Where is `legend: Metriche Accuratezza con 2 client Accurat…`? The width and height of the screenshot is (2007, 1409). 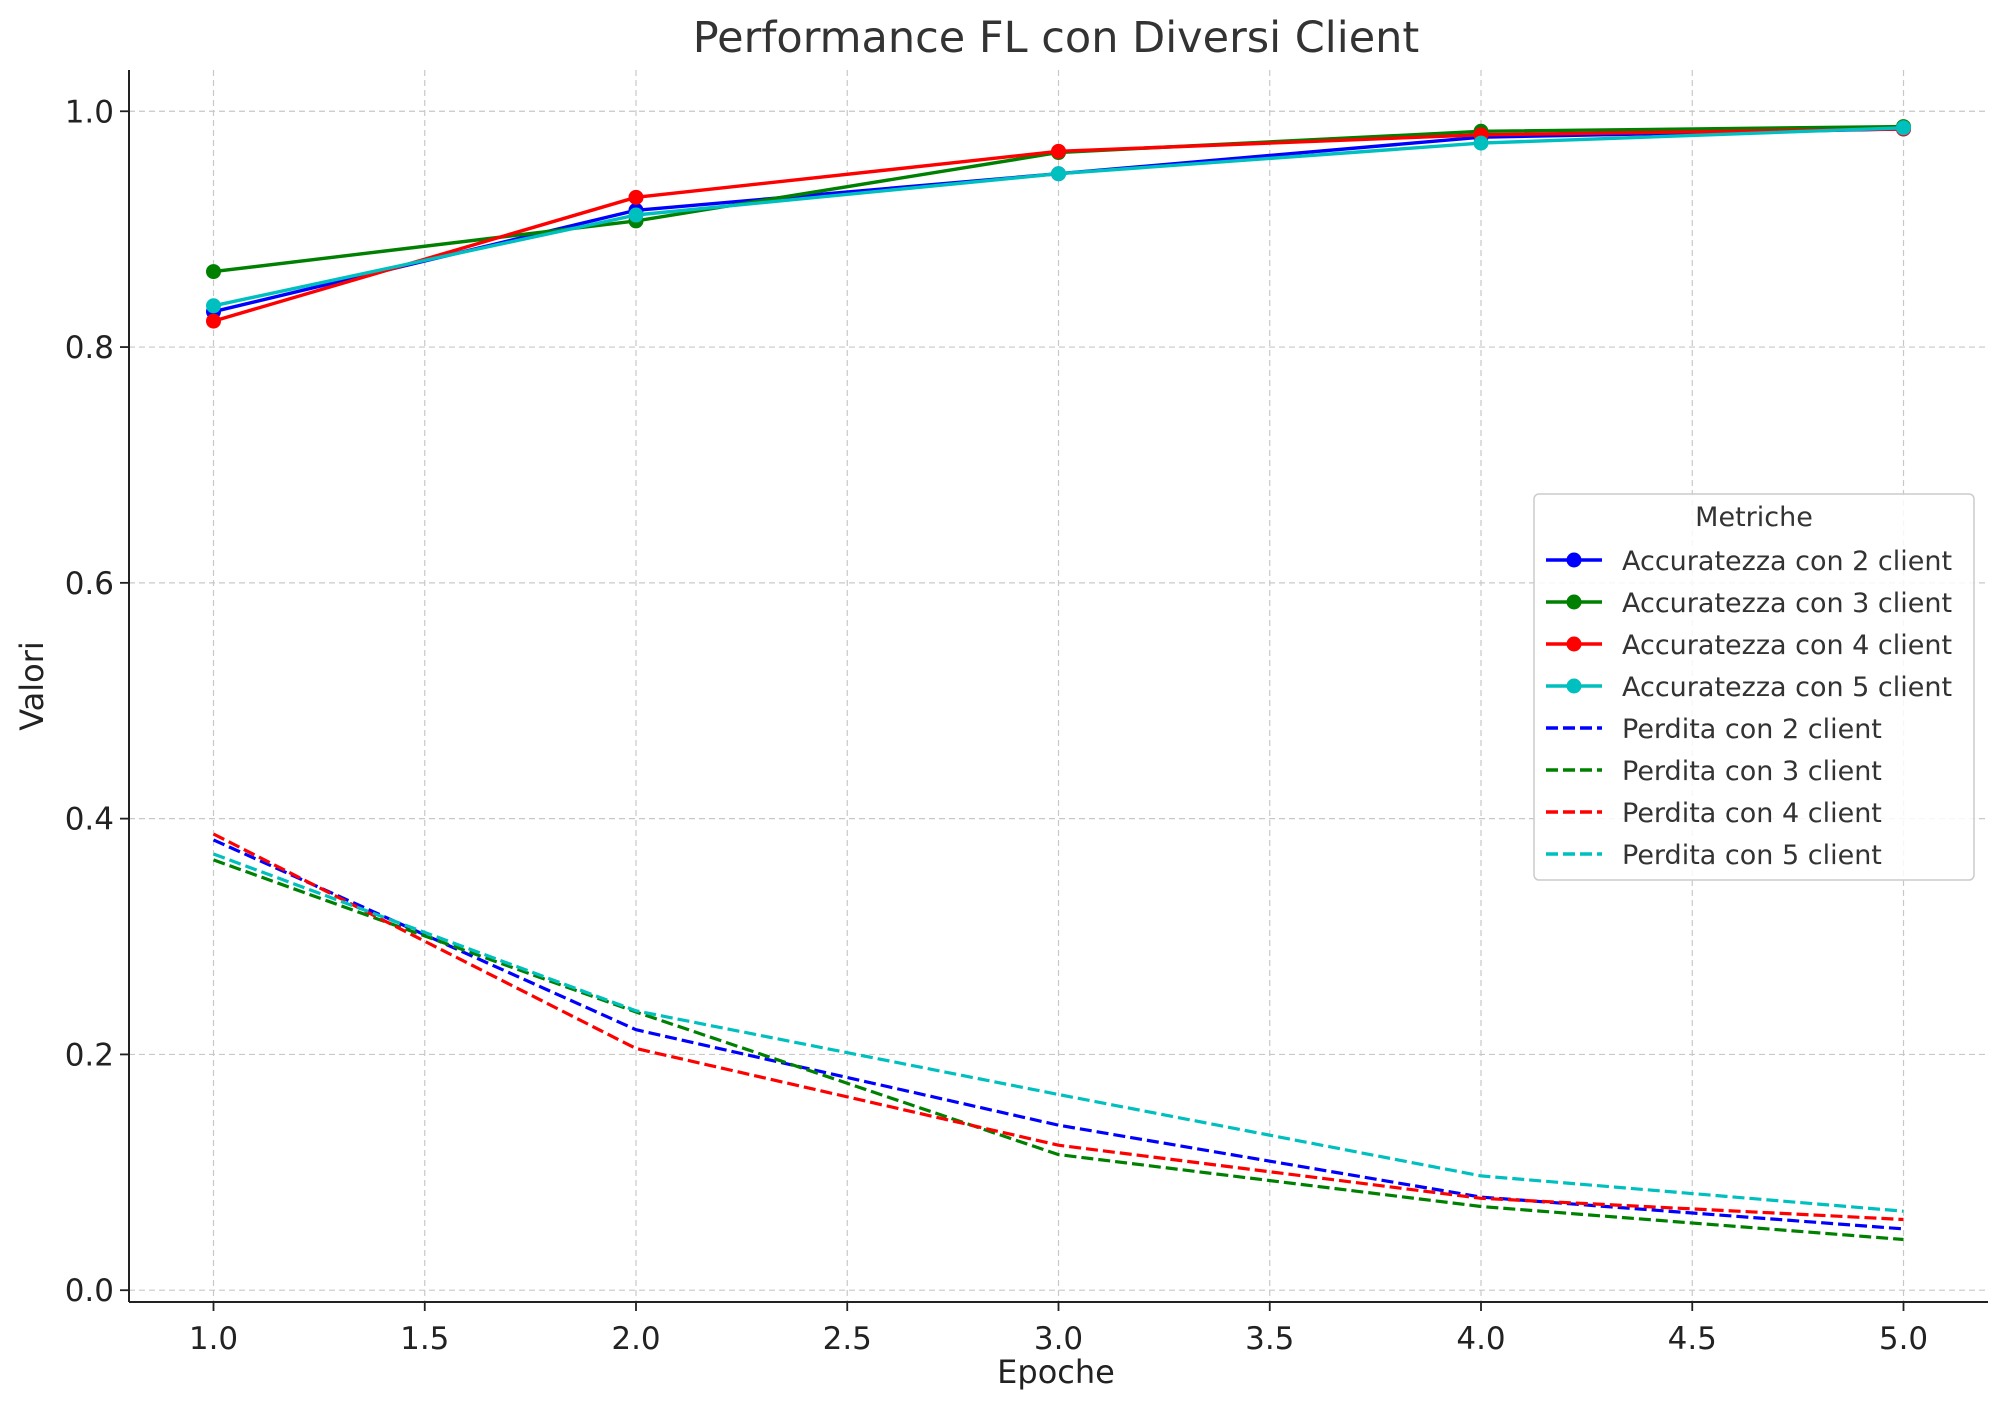 legend: Metriche Accuratezza con 2 client Accurat… is located at coordinates (1754, 687).